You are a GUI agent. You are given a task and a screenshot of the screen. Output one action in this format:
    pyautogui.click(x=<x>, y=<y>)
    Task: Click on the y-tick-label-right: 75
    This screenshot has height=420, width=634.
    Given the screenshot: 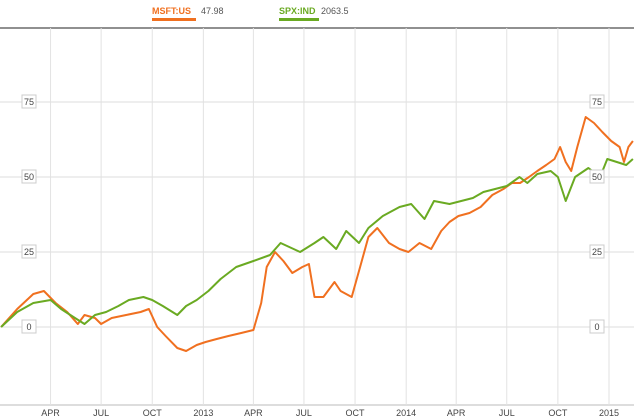 What is the action you would take?
    pyautogui.click(x=597, y=102)
    